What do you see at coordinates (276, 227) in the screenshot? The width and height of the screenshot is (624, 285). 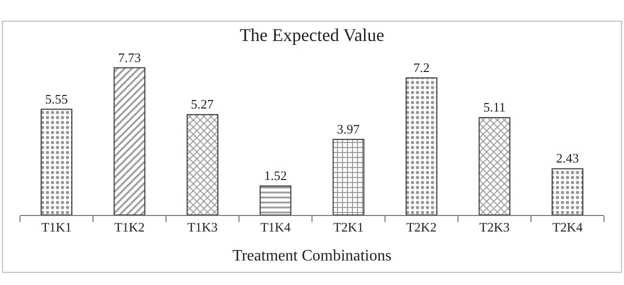 I see `x-tick-label: T1K4` at bounding box center [276, 227].